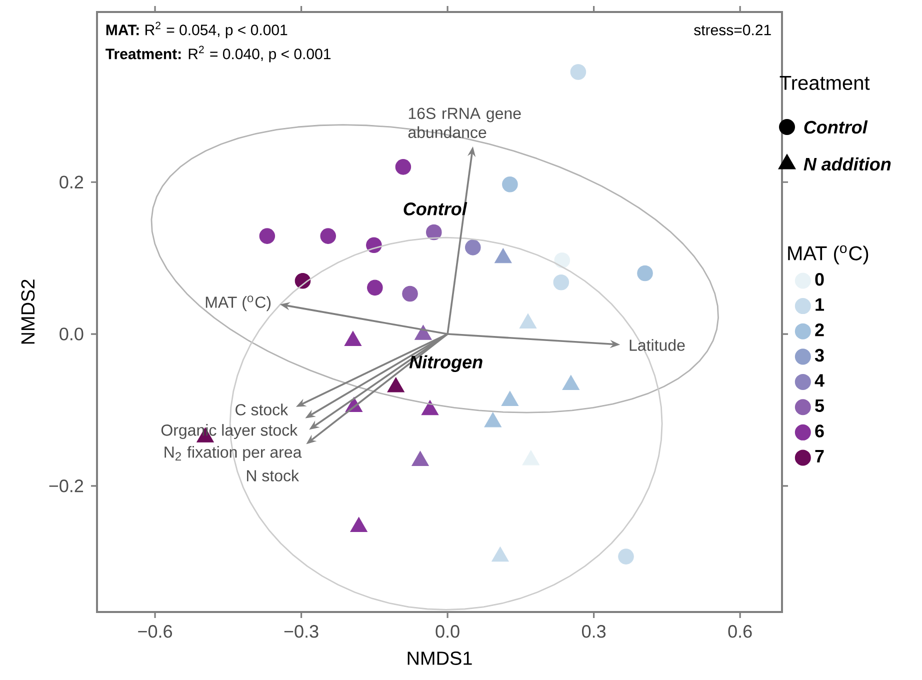  What do you see at coordinates (72, 334) in the screenshot?
I see `y-tick-label: 0.0` at bounding box center [72, 334].